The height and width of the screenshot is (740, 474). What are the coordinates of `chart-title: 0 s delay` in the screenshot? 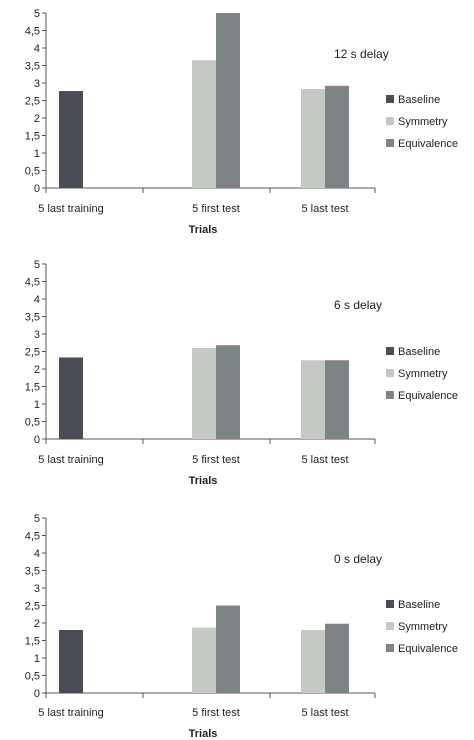 It's located at (358, 559).